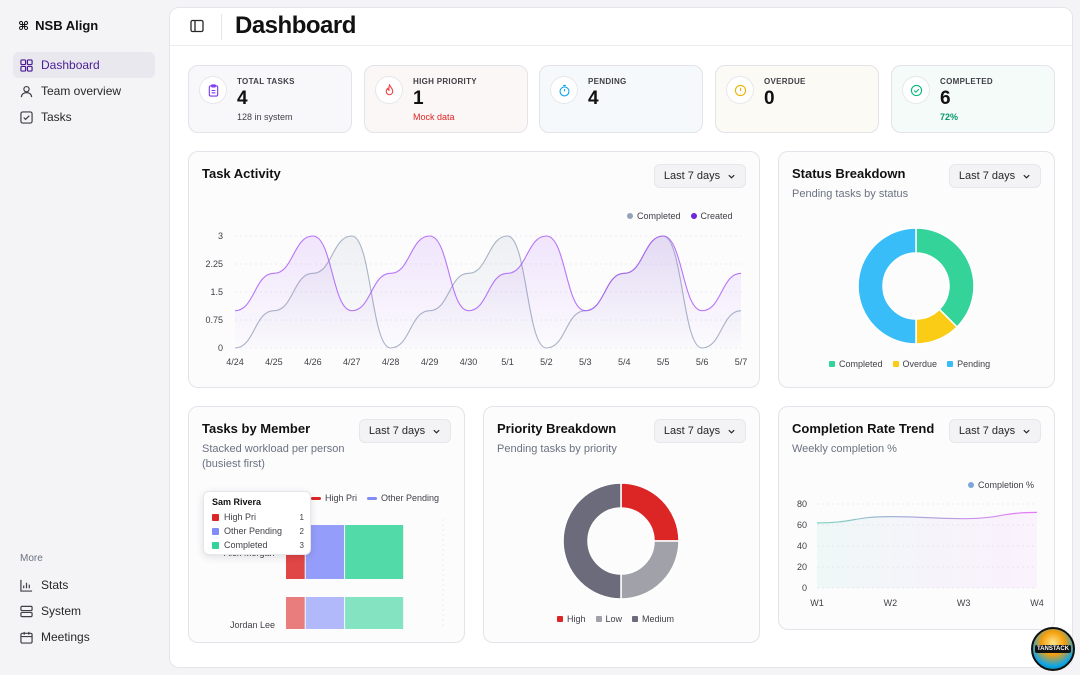 The height and width of the screenshot is (675, 1080). What do you see at coordinates (973, 99) in the screenshot?
I see `stat-card-completed: COMPLETED 6 72%` at bounding box center [973, 99].